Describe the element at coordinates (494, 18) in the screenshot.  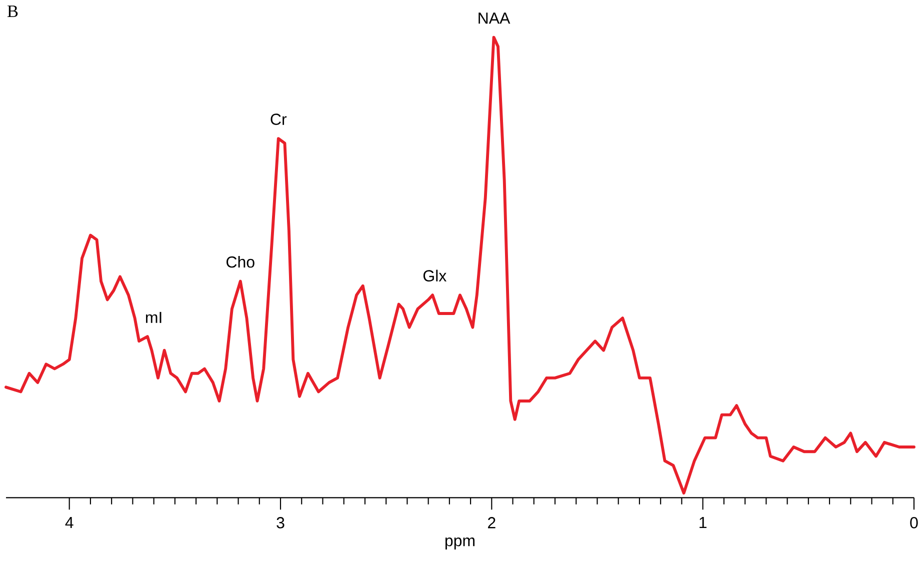
I see `annotation: NAA` at that location.